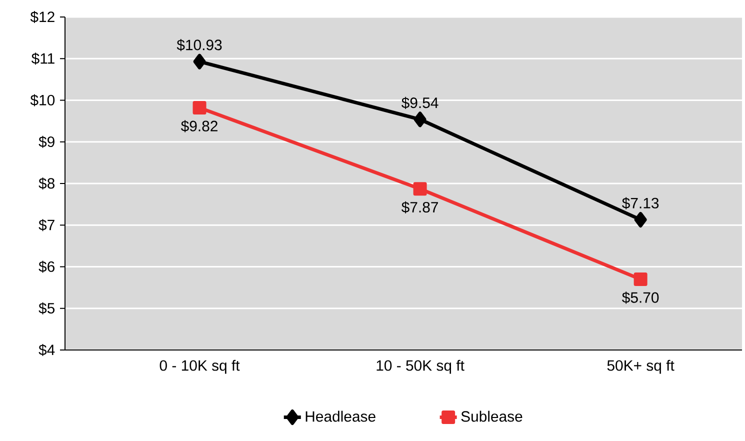  Describe the element at coordinates (42, 58) in the screenshot. I see `y-tick-label: $11` at that location.